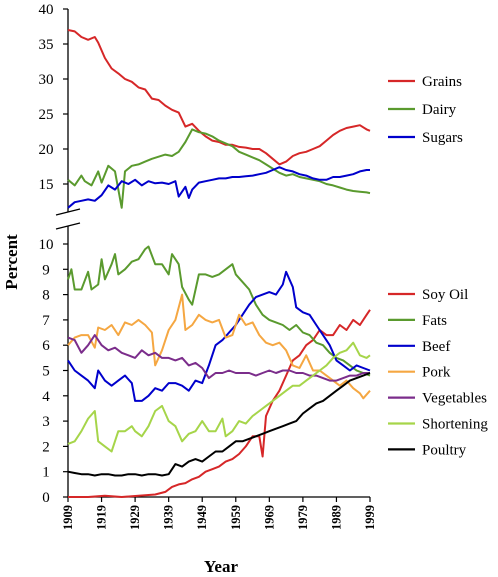 This screenshot has width=498, height=577. What do you see at coordinates (46, 185) in the screenshot?
I see `upper-y-tick-label: 15` at bounding box center [46, 185].